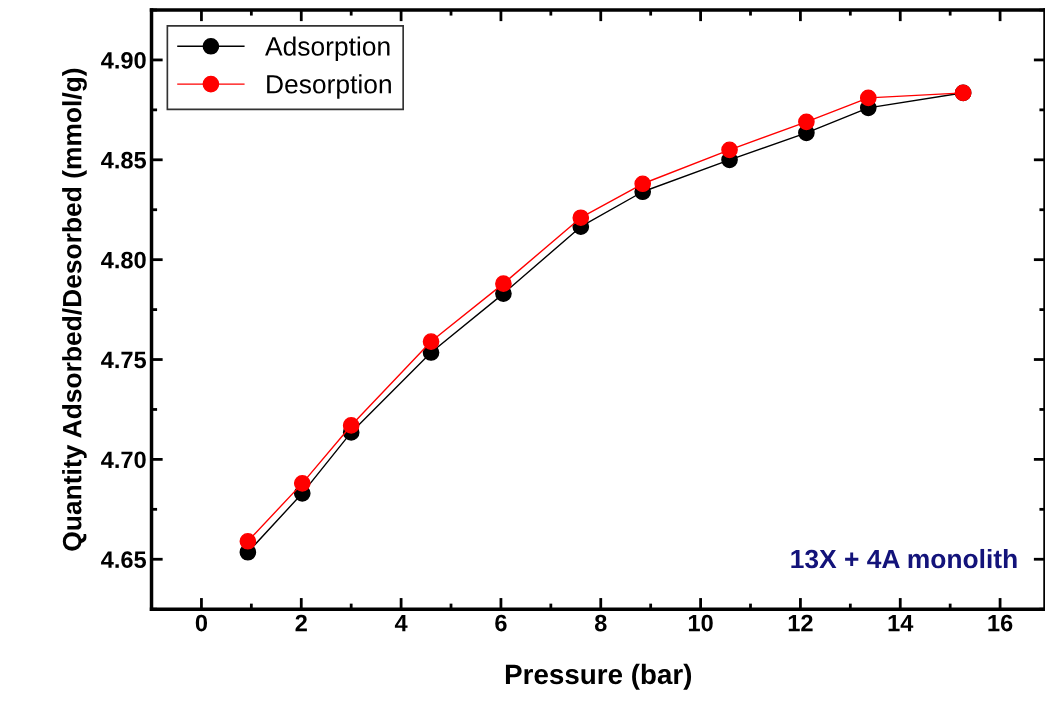 This screenshot has height=715, width=1045. I want to click on x-tick-label: 12, so click(800, 623).